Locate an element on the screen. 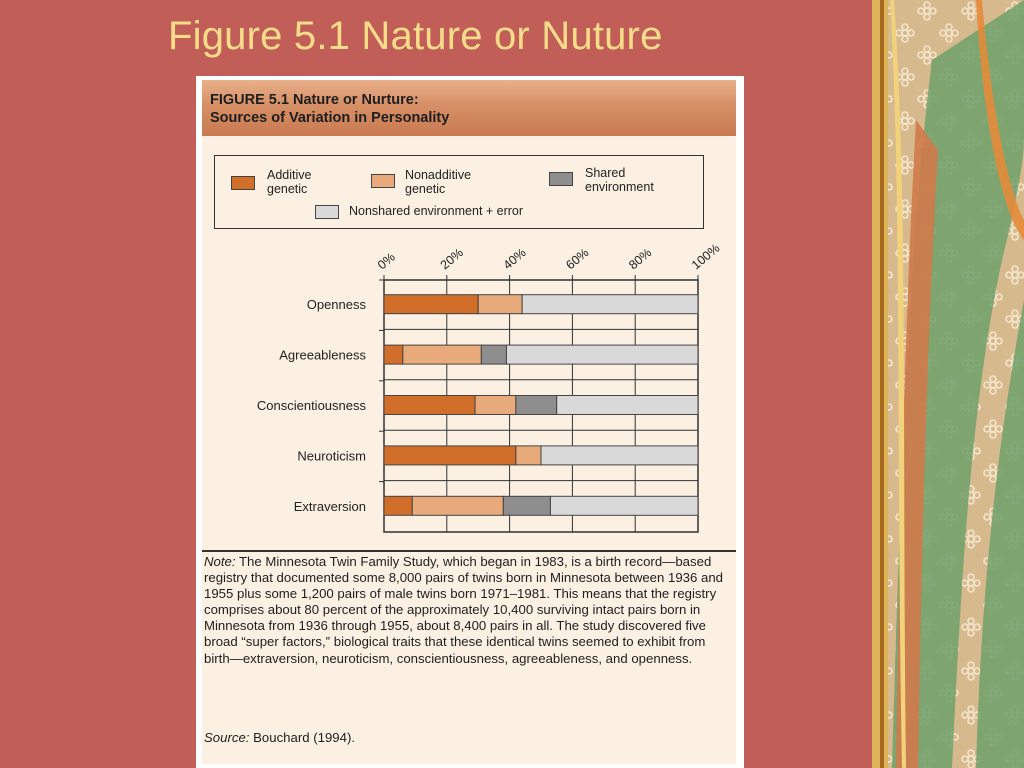 Image resolution: width=1024 pixels, height=768 pixels. slide-title: Figure 5.1 Nature or Nuture is located at coordinates (415, 36).